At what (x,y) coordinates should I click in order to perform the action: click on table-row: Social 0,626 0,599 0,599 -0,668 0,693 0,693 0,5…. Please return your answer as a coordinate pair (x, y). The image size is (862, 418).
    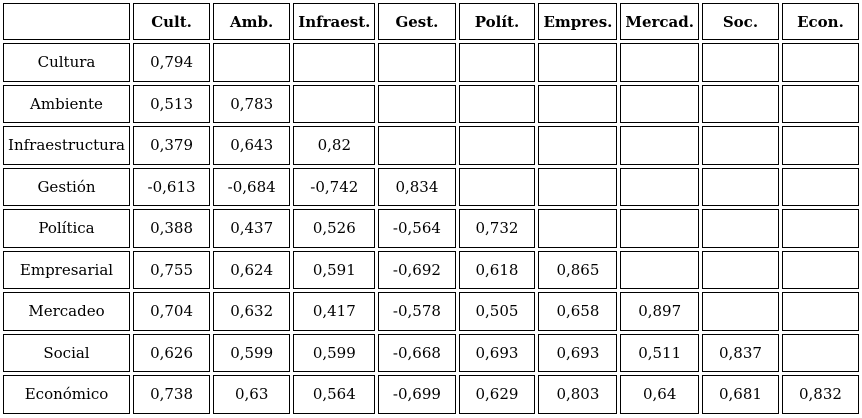
    Looking at the image, I should click on (431, 352).